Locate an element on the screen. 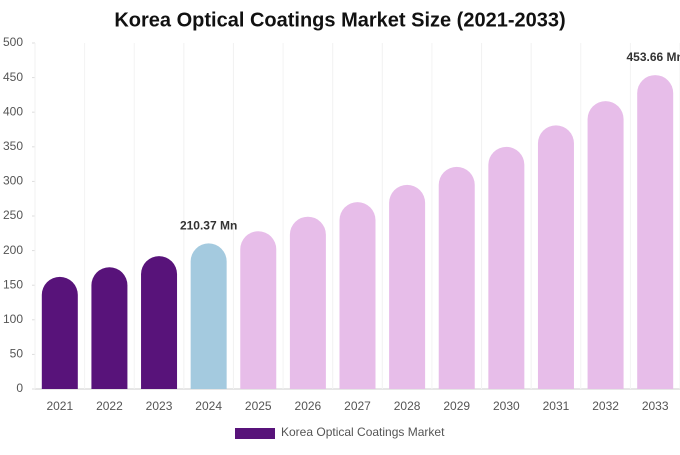 This screenshot has width=680, height=455. legend-swatch is located at coordinates (255, 433).